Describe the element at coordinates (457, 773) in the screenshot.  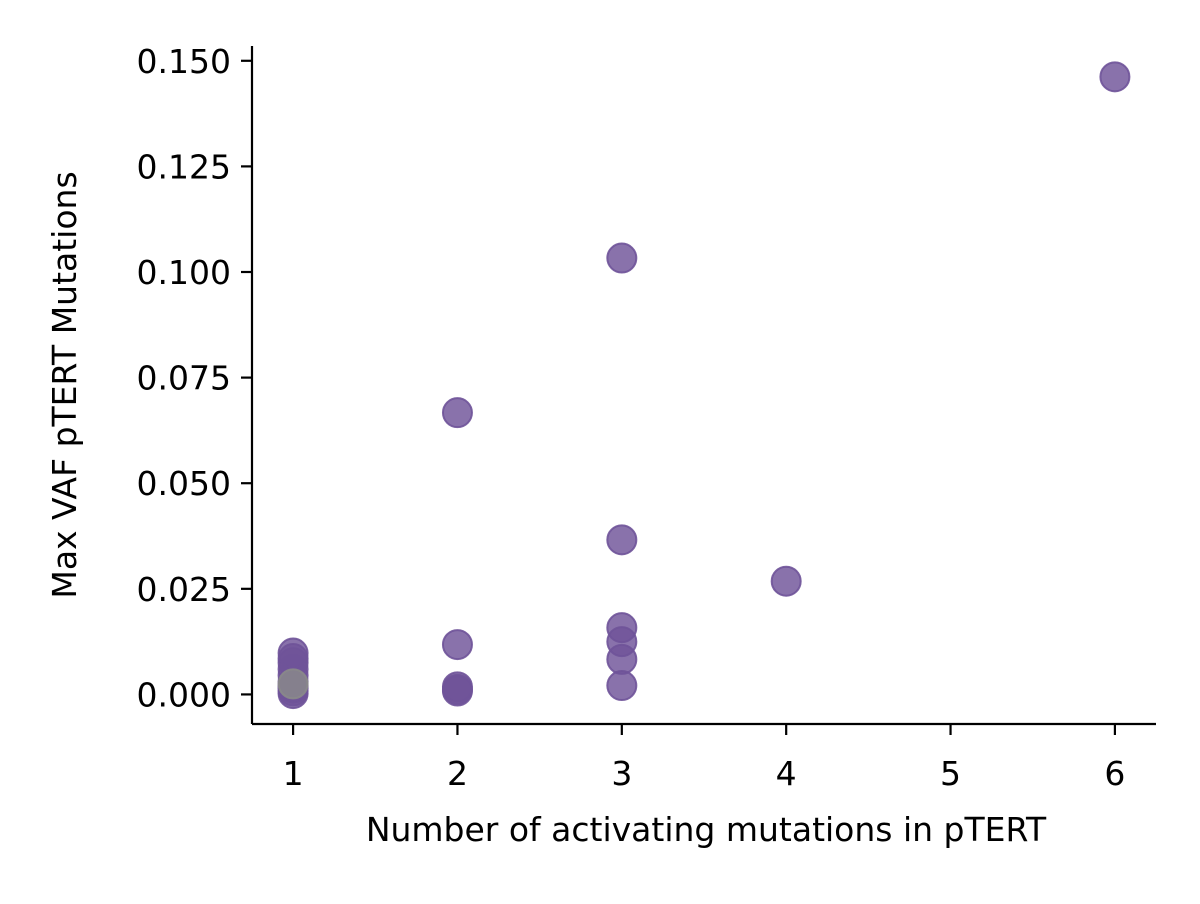
I see `x-tick-label: 2` at that location.